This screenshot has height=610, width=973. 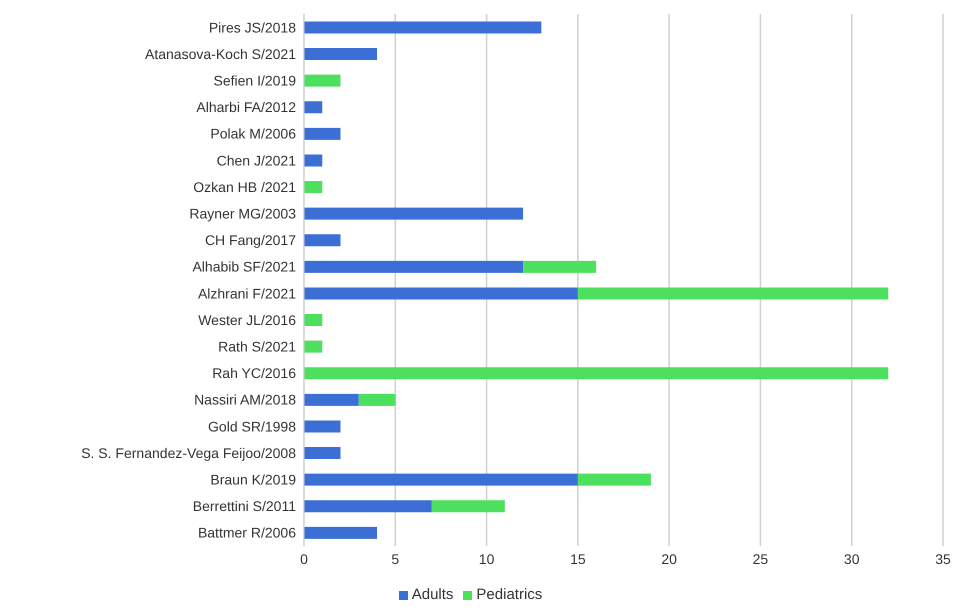 I want to click on y-tick-label: Alharbi FA/2012, so click(x=246, y=107).